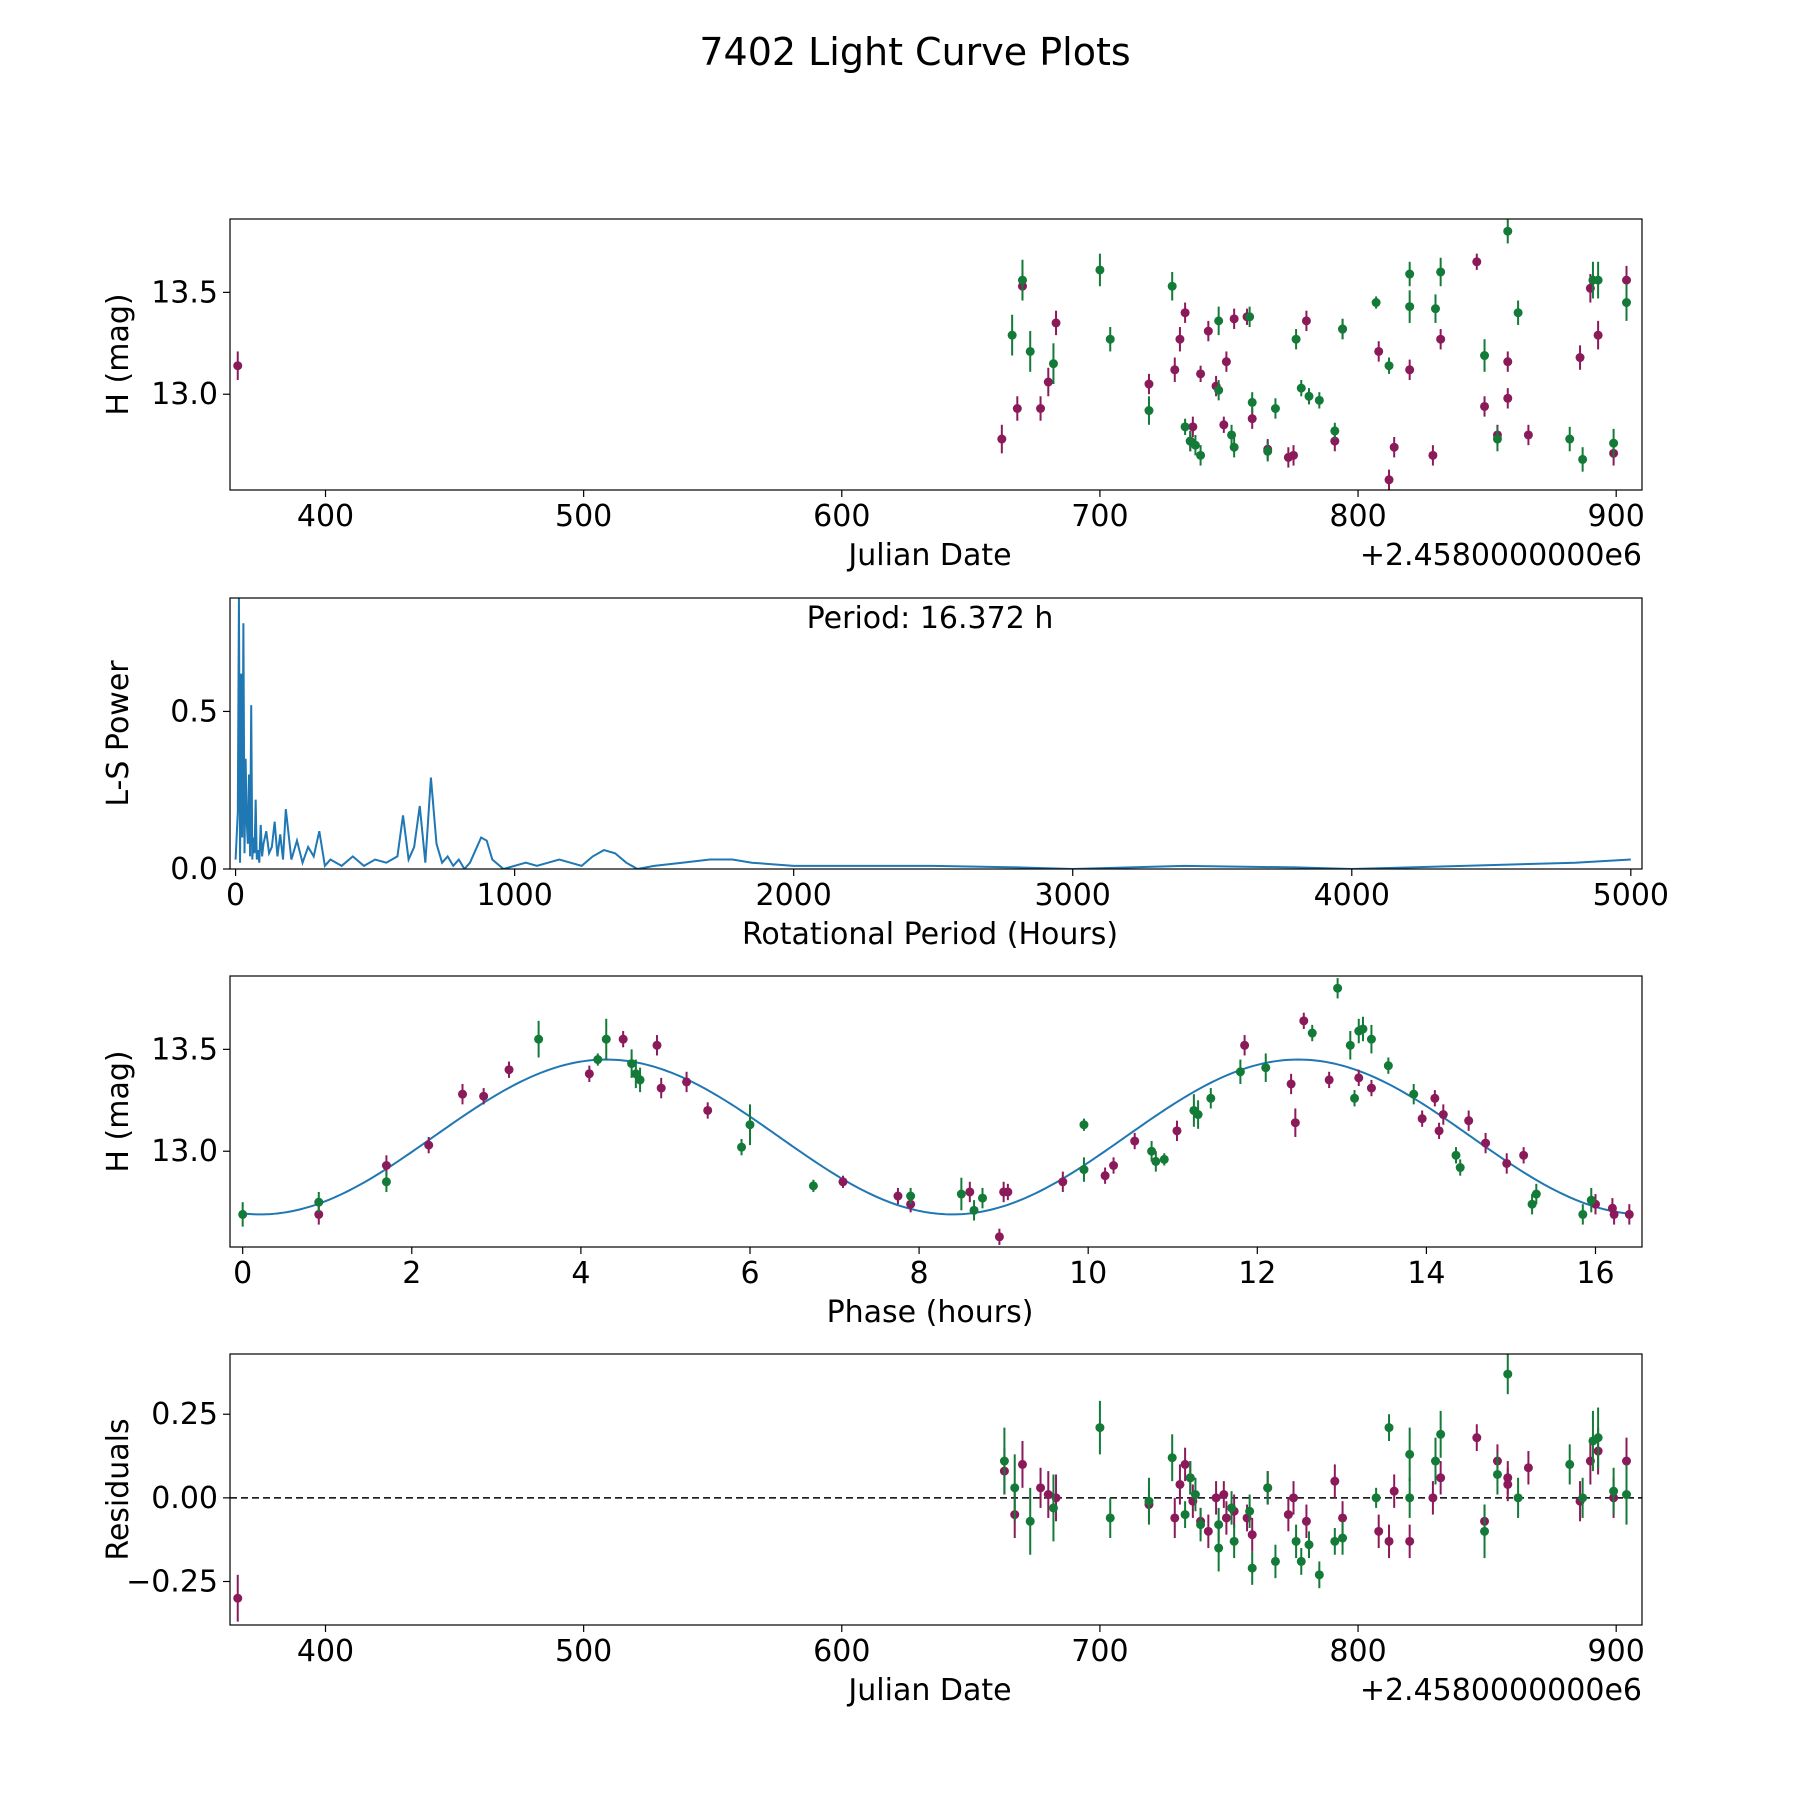 This screenshot has width=1800, height=1800. What do you see at coordinates (411, 1273) in the screenshot?
I see `x-tick-label: 2` at bounding box center [411, 1273].